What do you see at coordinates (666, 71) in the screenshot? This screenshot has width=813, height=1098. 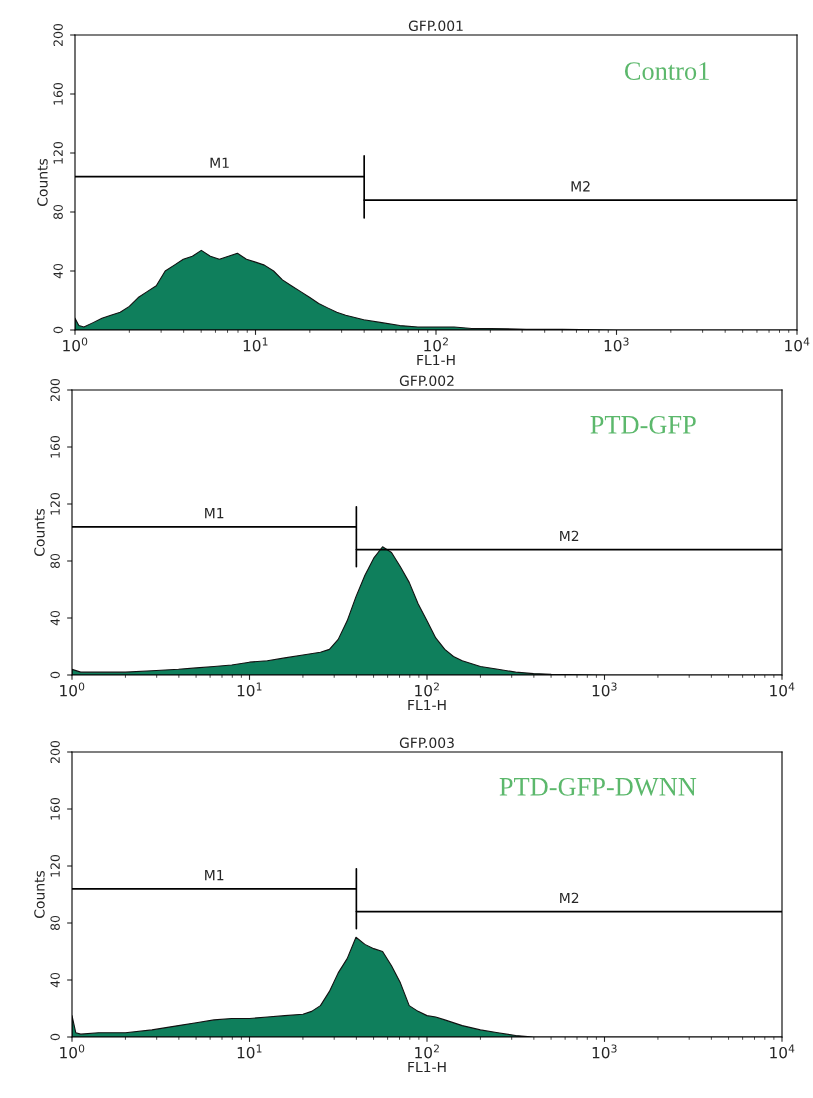 I see `annotation: Contro1` at bounding box center [666, 71].